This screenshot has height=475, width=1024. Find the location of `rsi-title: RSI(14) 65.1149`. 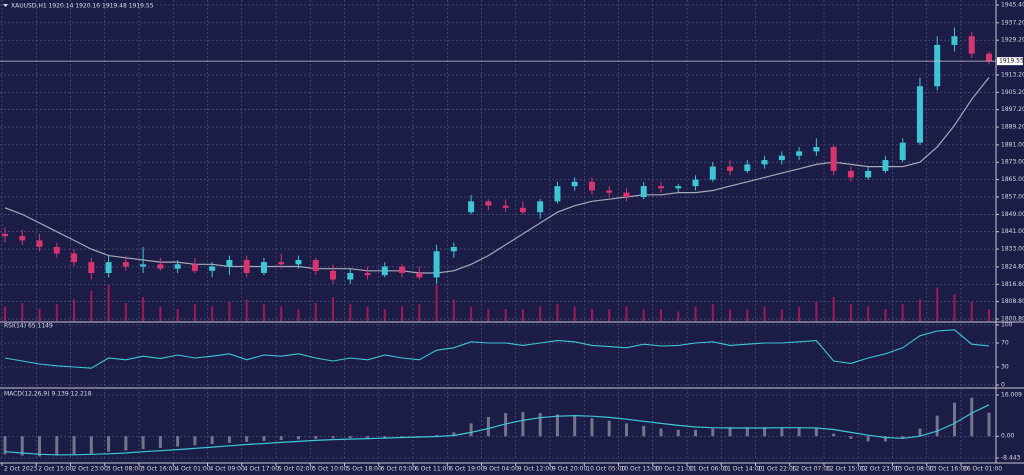

rsi-title: RSI(14) 65.1149 is located at coordinates (28, 326).